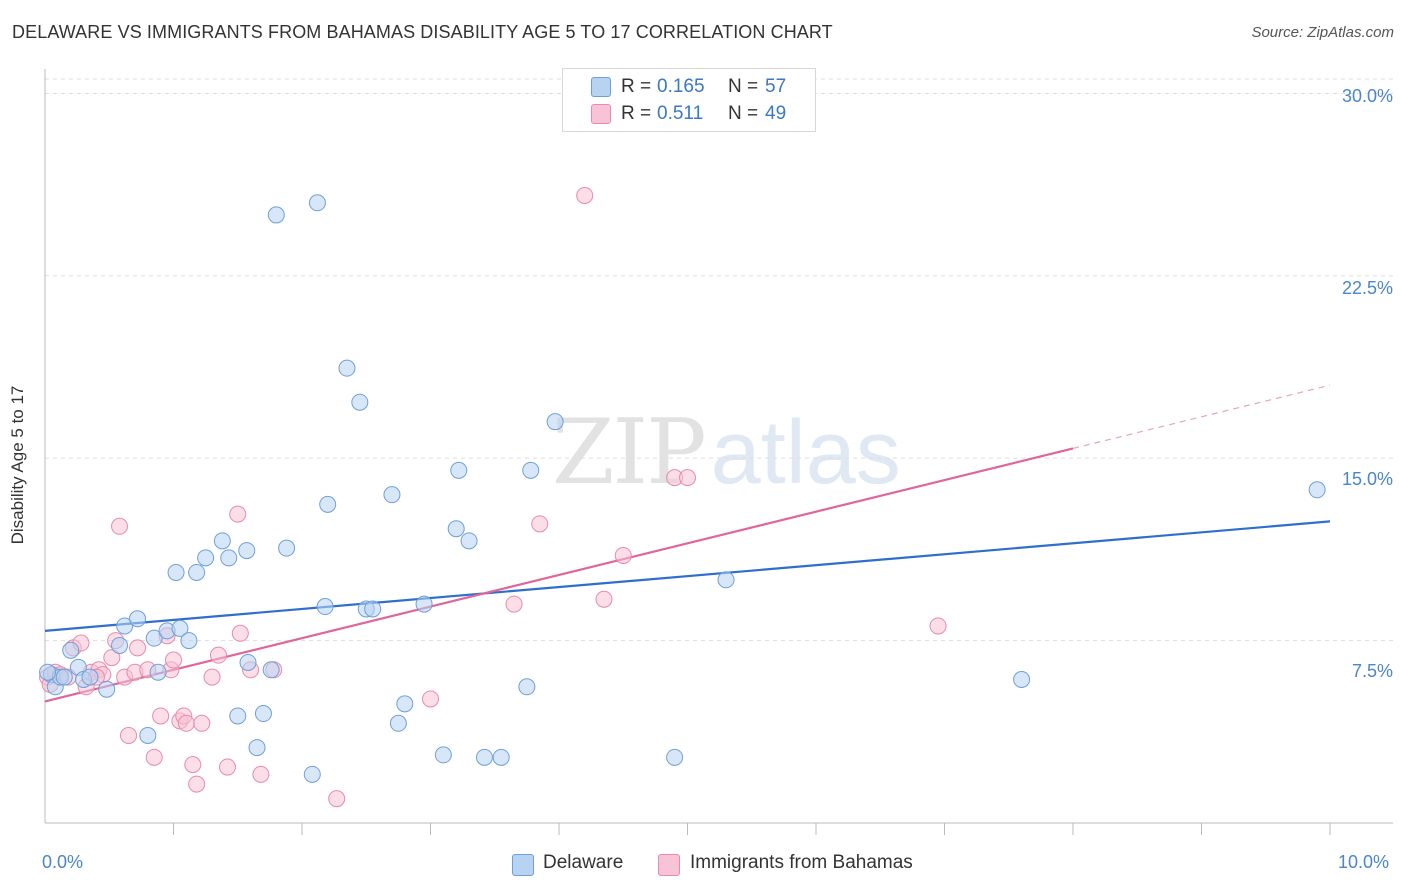 The height and width of the screenshot is (892, 1406). What do you see at coordinates (1372, 671) in the screenshot?
I see `y-tick-label: 7.5%` at bounding box center [1372, 671].